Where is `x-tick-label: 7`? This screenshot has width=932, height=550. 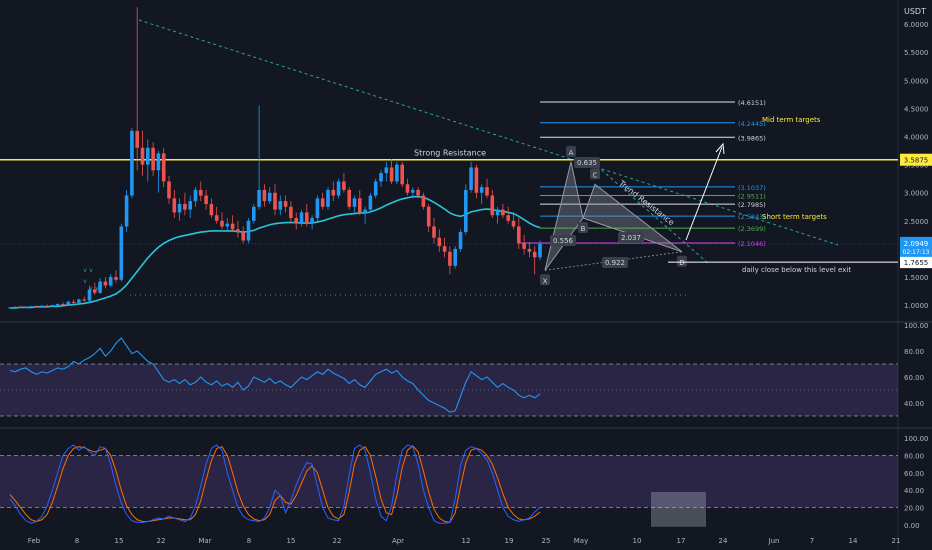 x-tick-label: 7 is located at coordinates (812, 541).